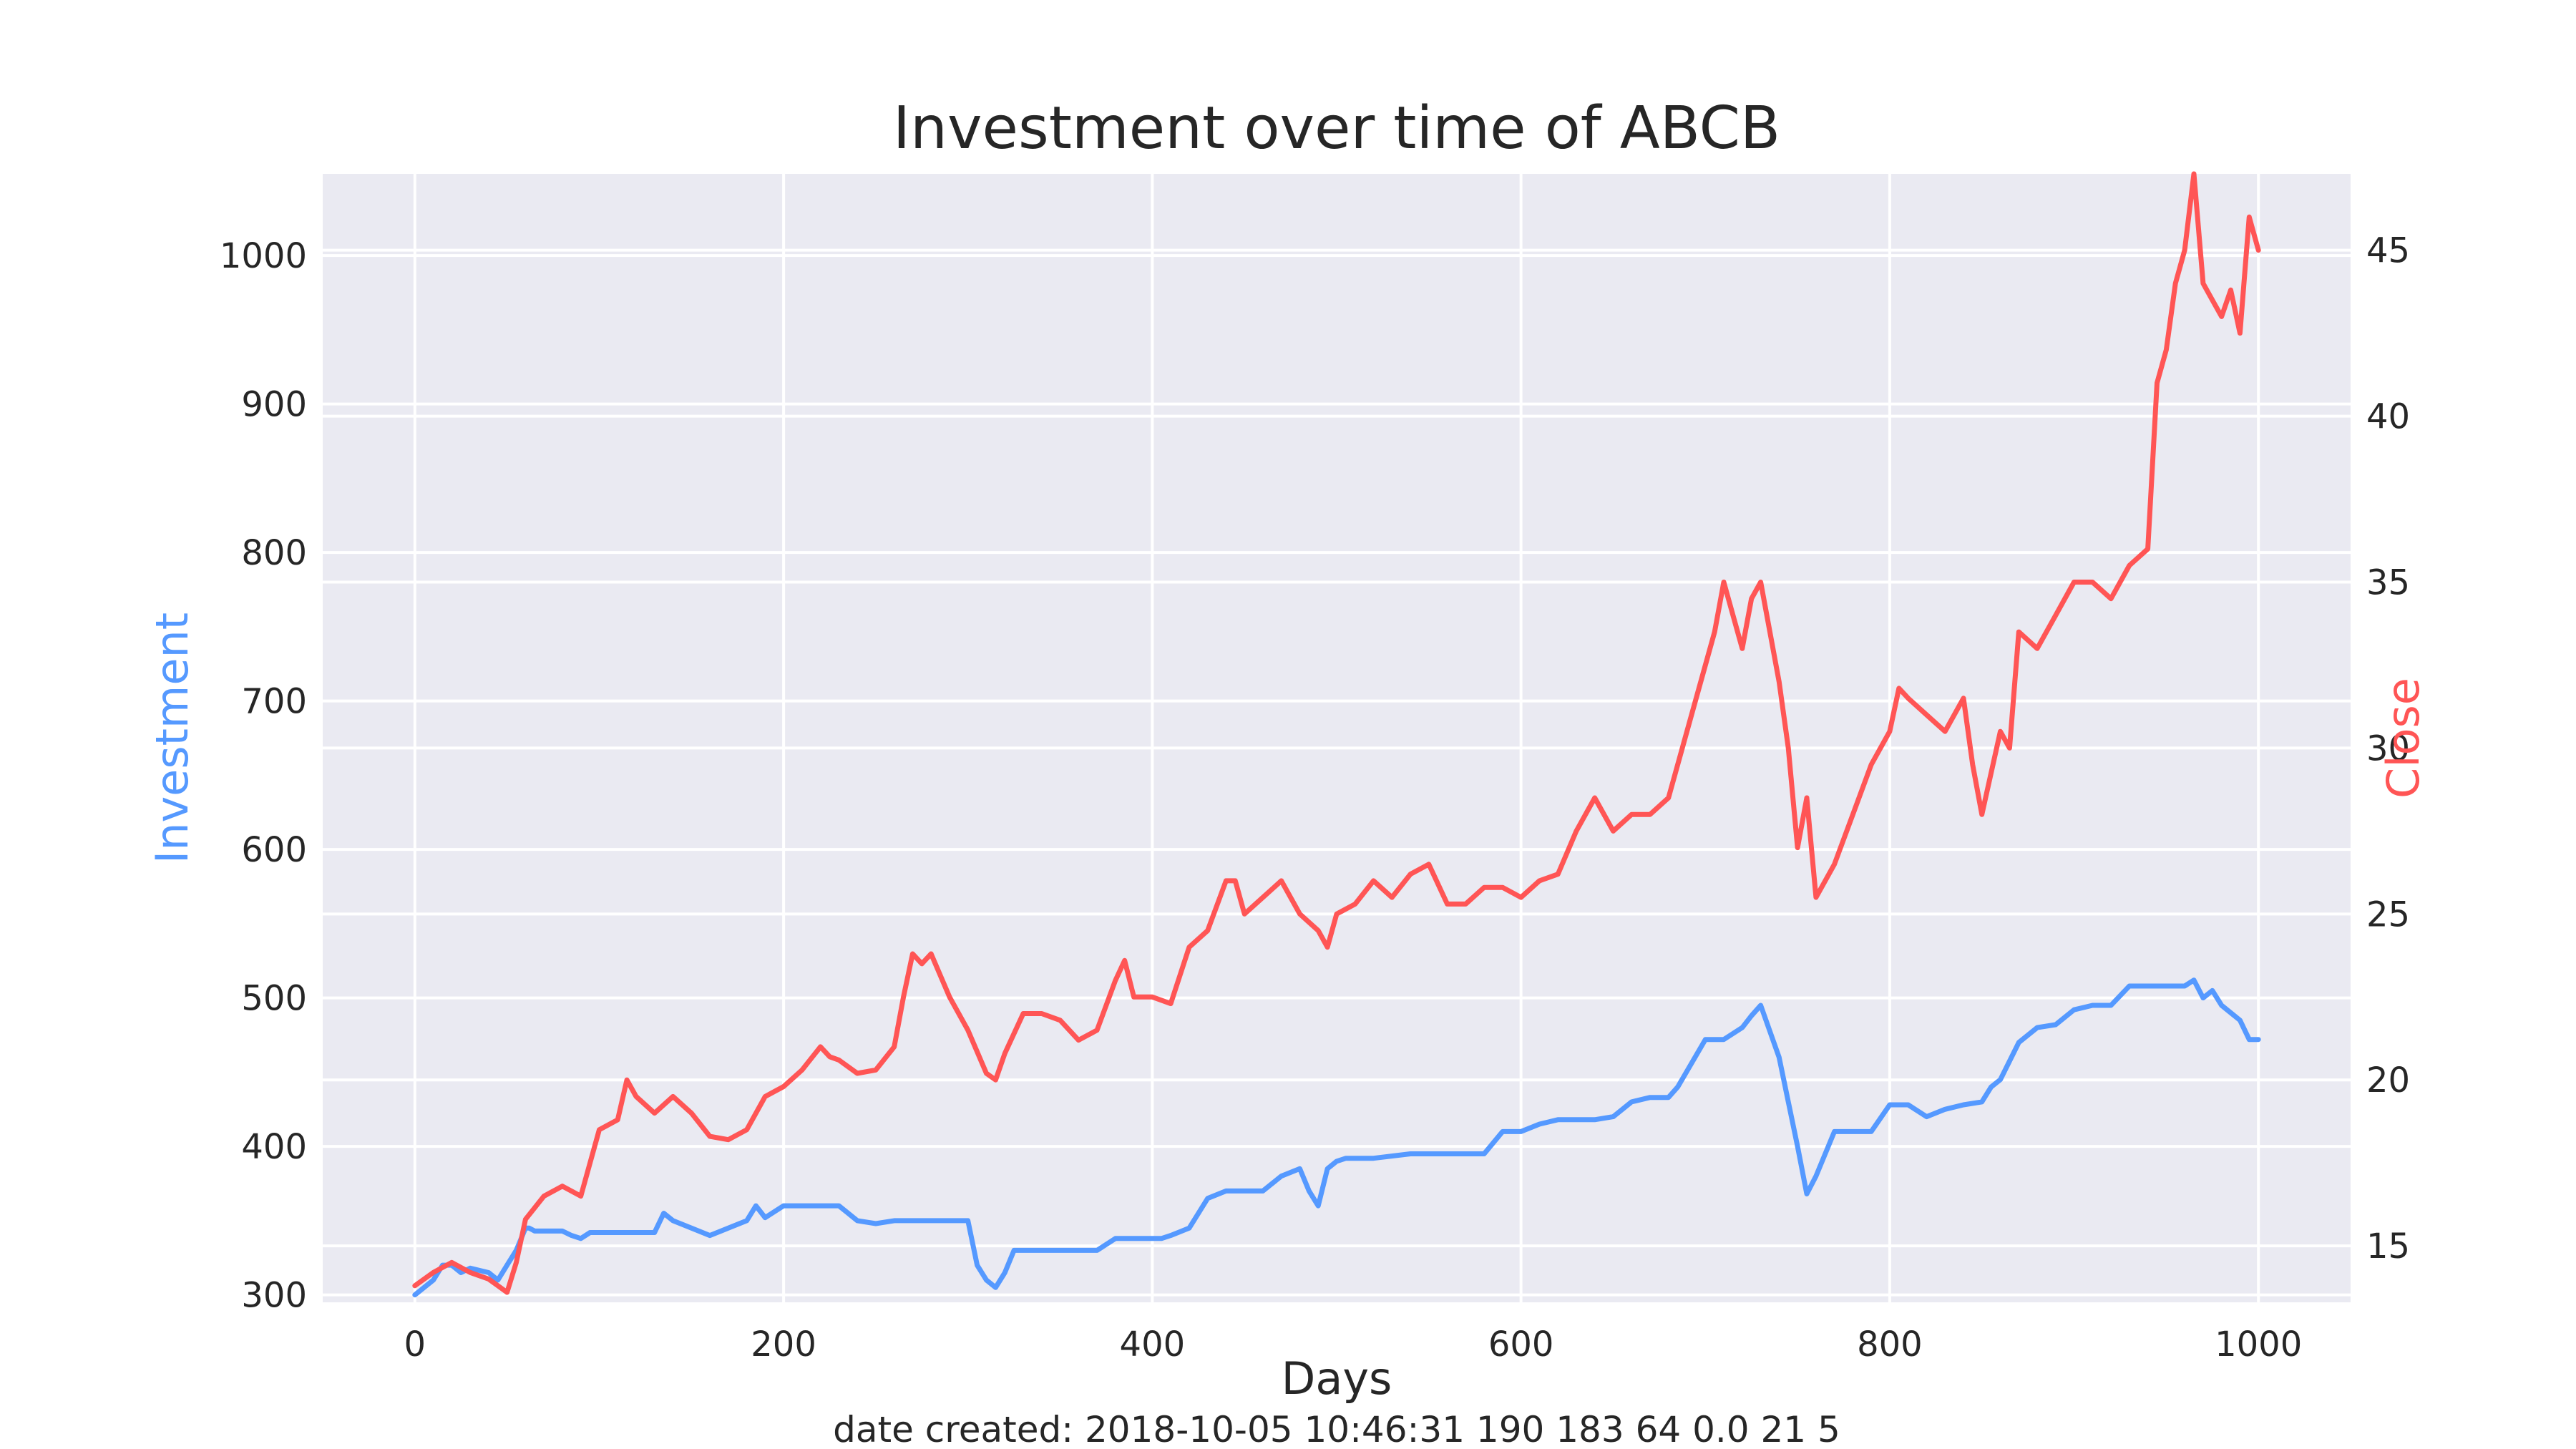 This screenshot has height=1449, width=2576. I want to click on x-tick-label: 800, so click(1890, 1344).